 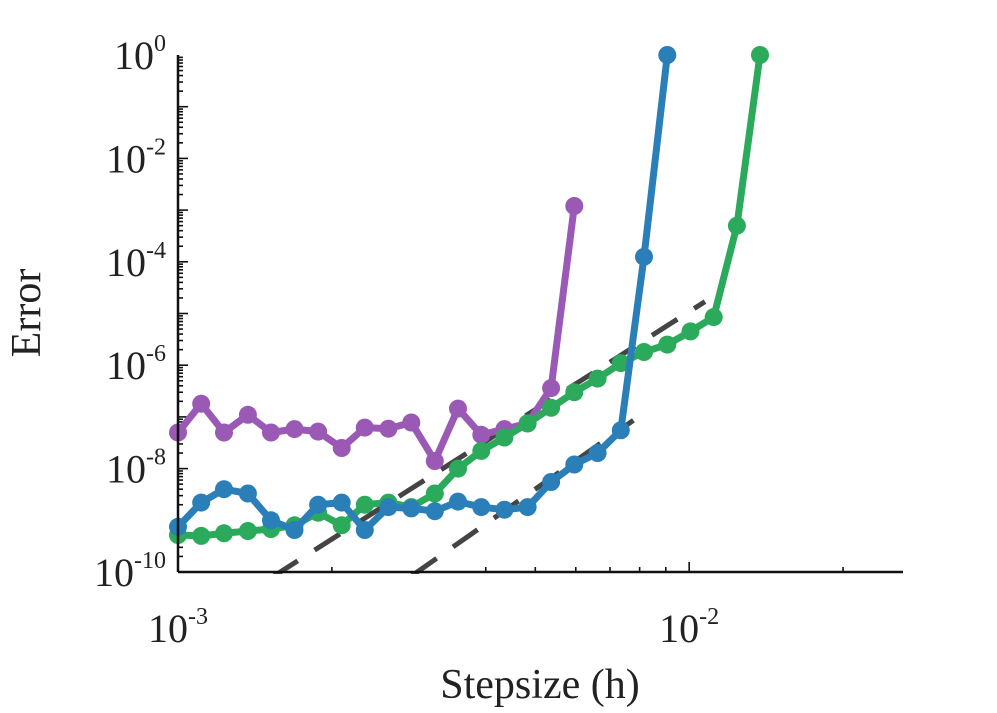 I want to click on y-tick-labels: 10⁻¹⁰ 10⁻⁸ 10⁻⁶ 10⁻⁴ 10⁻² 10⁰, so click(x=130, y=313).